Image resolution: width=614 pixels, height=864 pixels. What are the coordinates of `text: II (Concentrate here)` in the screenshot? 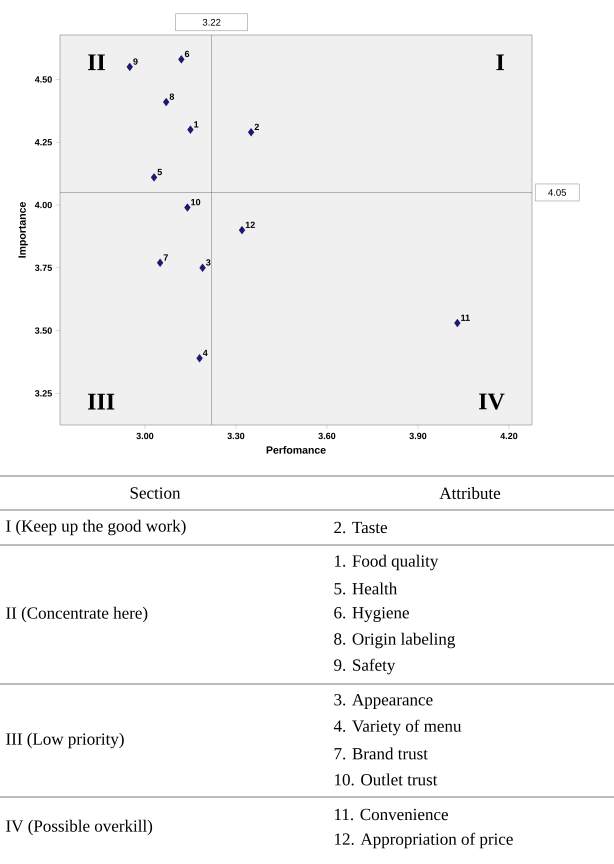 It's located at (77, 614).